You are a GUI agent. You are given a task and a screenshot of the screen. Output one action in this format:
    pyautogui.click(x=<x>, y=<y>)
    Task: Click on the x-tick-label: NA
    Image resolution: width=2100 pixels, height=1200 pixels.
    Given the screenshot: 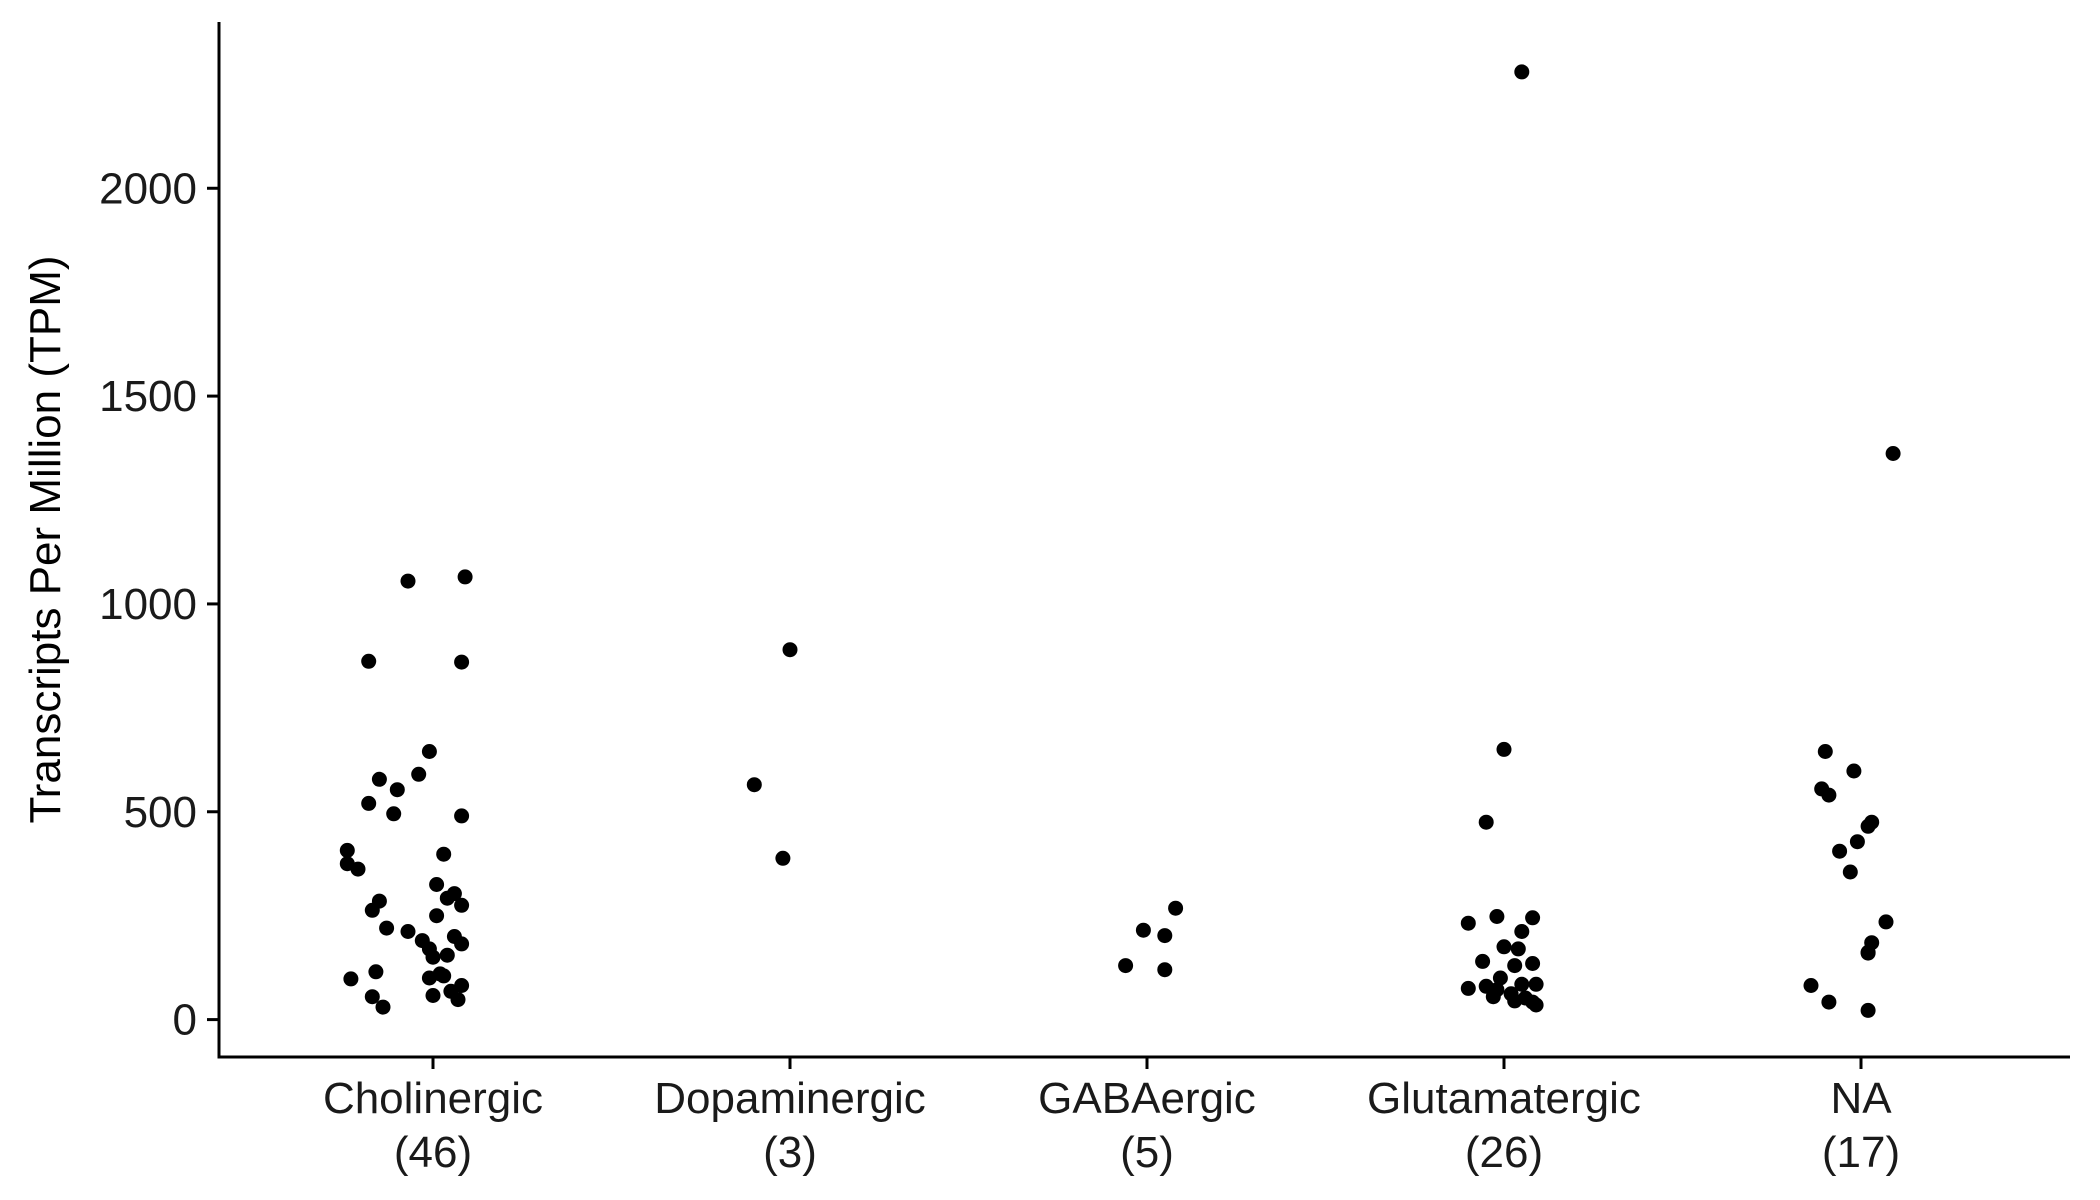 What is the action you would take?
    pyautogui.click(x=1861, y=1098)
    